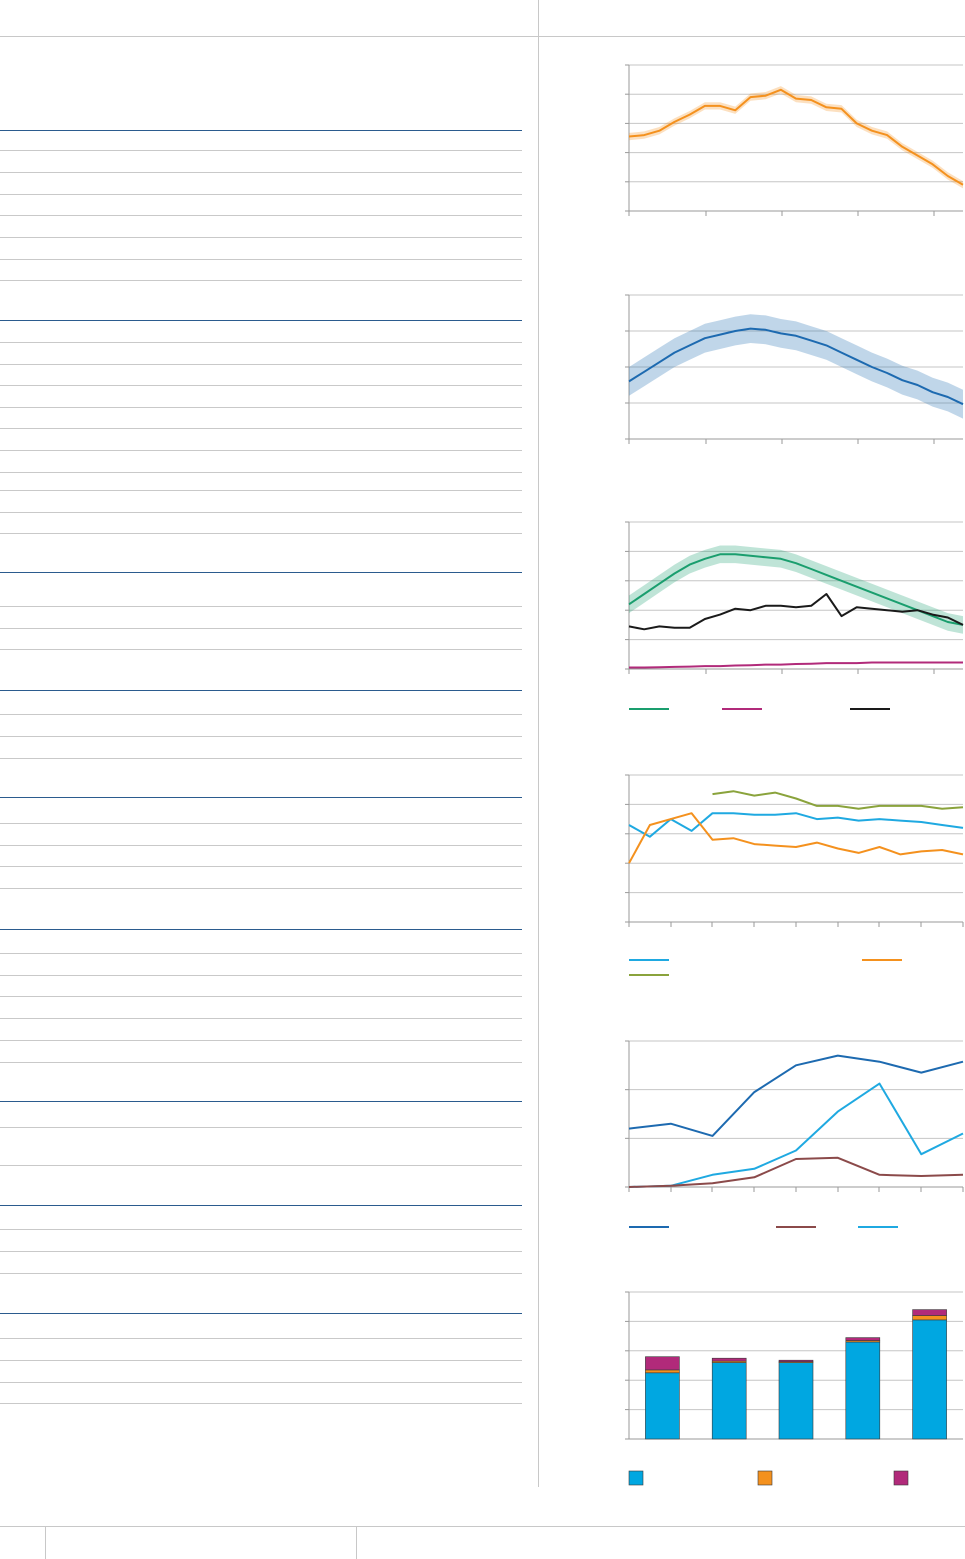 The width and height of the screenshot is (965, 1559). Describe the element at coordinates (482, 36) in the screenshot. I see `top-divider` at that location.